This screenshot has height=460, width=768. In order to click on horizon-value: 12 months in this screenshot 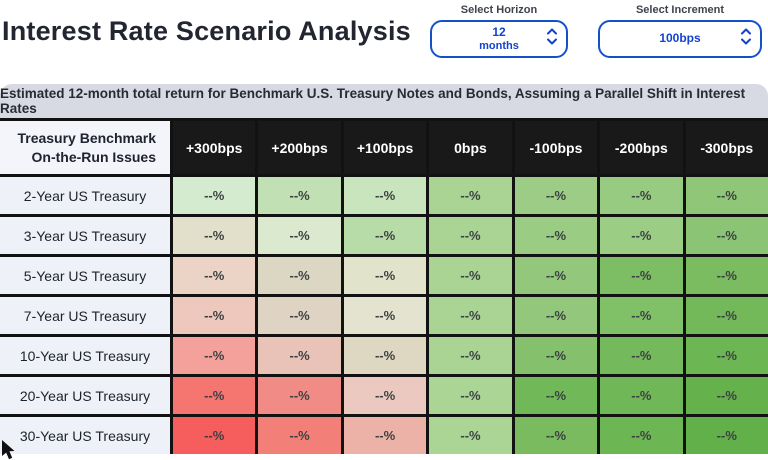, I will do `click(499, 38)`.